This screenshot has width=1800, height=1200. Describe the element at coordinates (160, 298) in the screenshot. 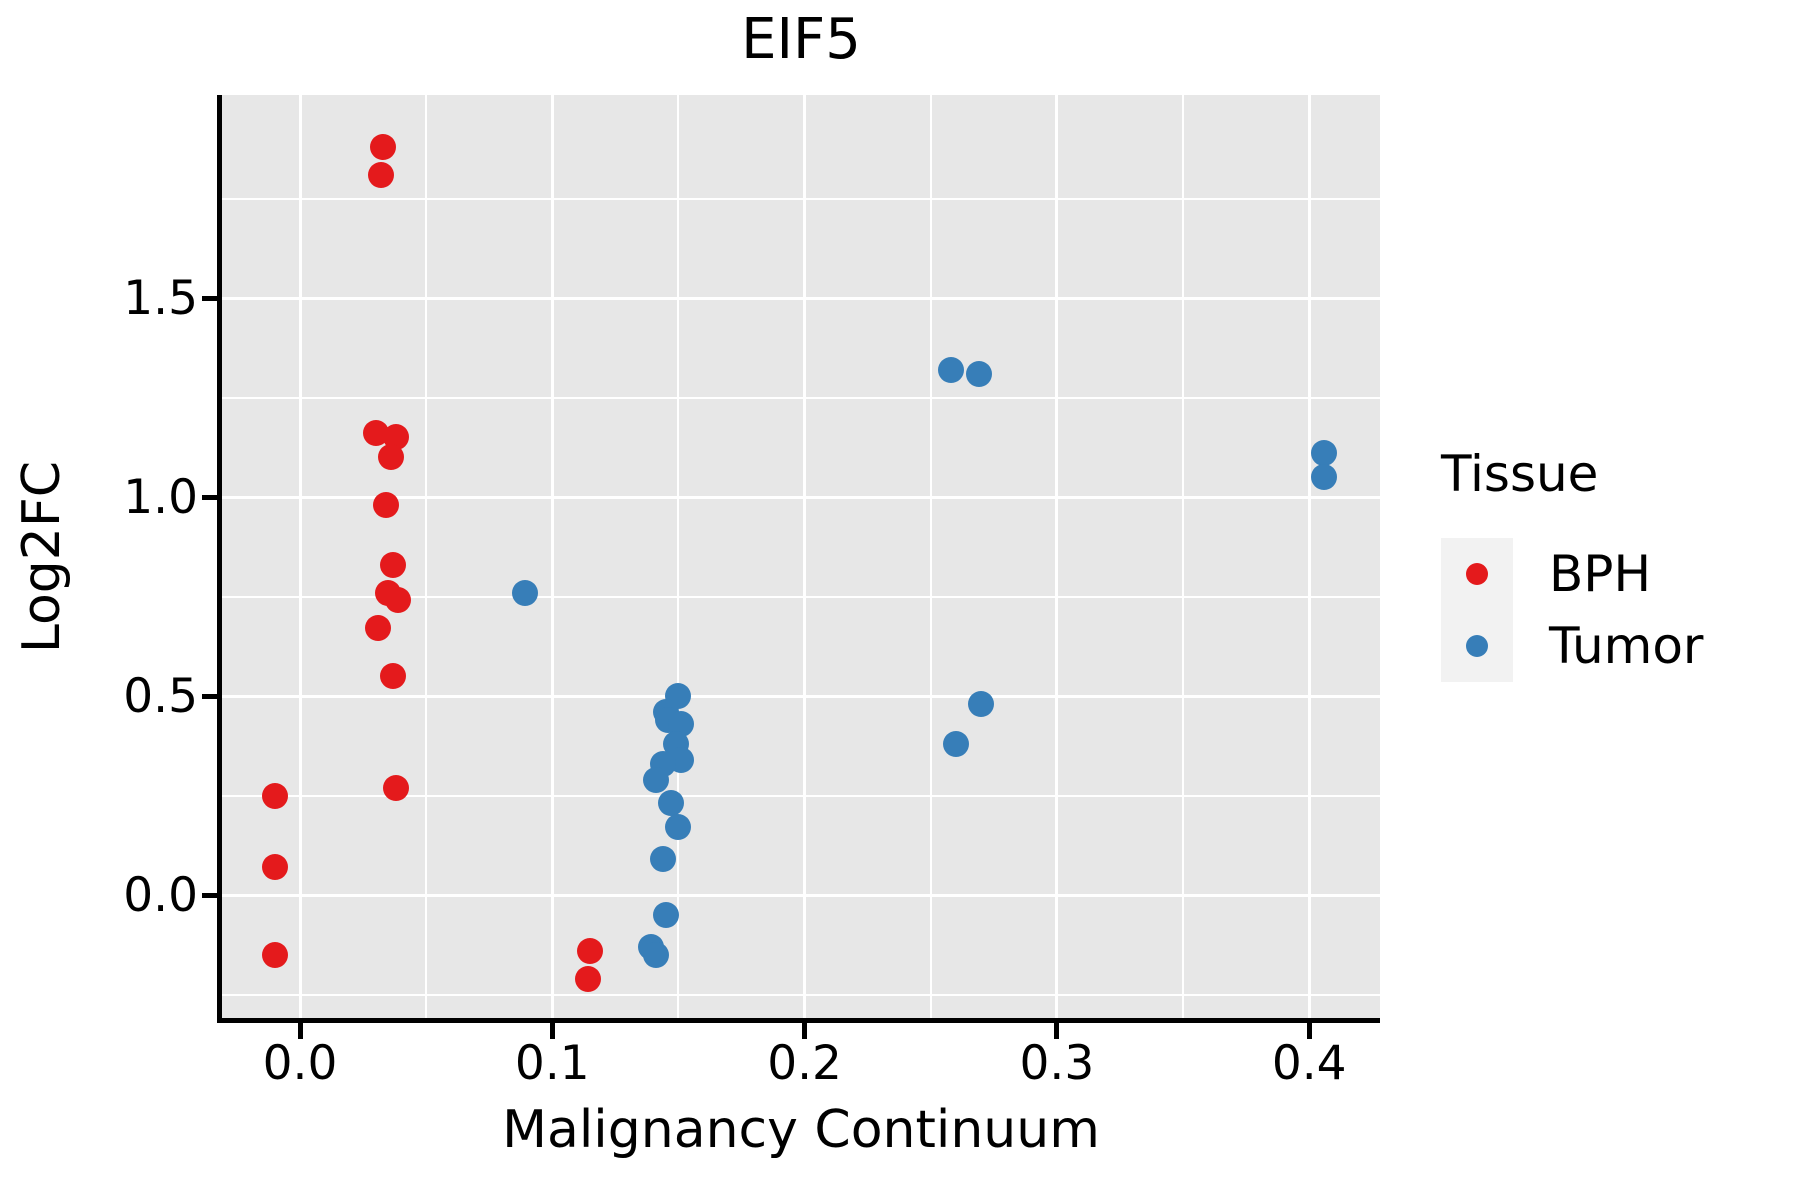

I see `y-tick-label: 1.5` at that location.